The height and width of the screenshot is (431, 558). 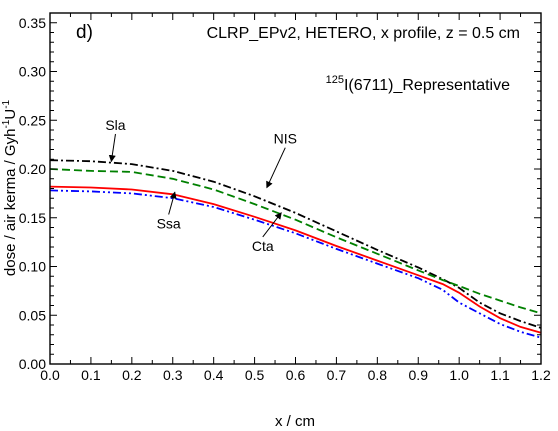 What do you see at coordinates (32, 169) in the screenshot?
I see `y-tick-label: 0.20` at bounding box center [32, 169].